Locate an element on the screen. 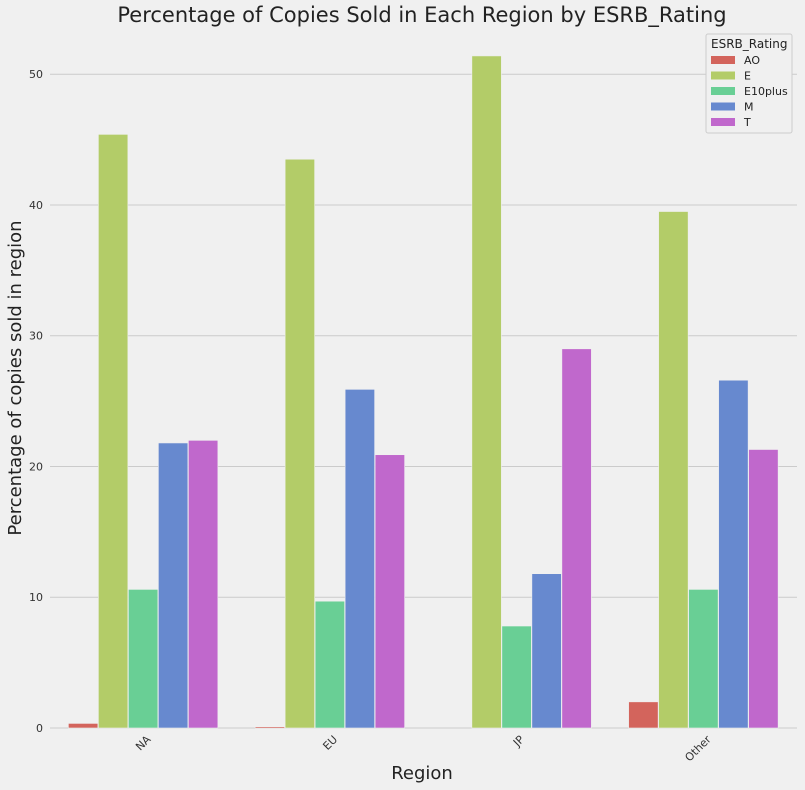 This screenshot has width=805, height=790. bar-AO-Other is located at coordinates (643, 715).